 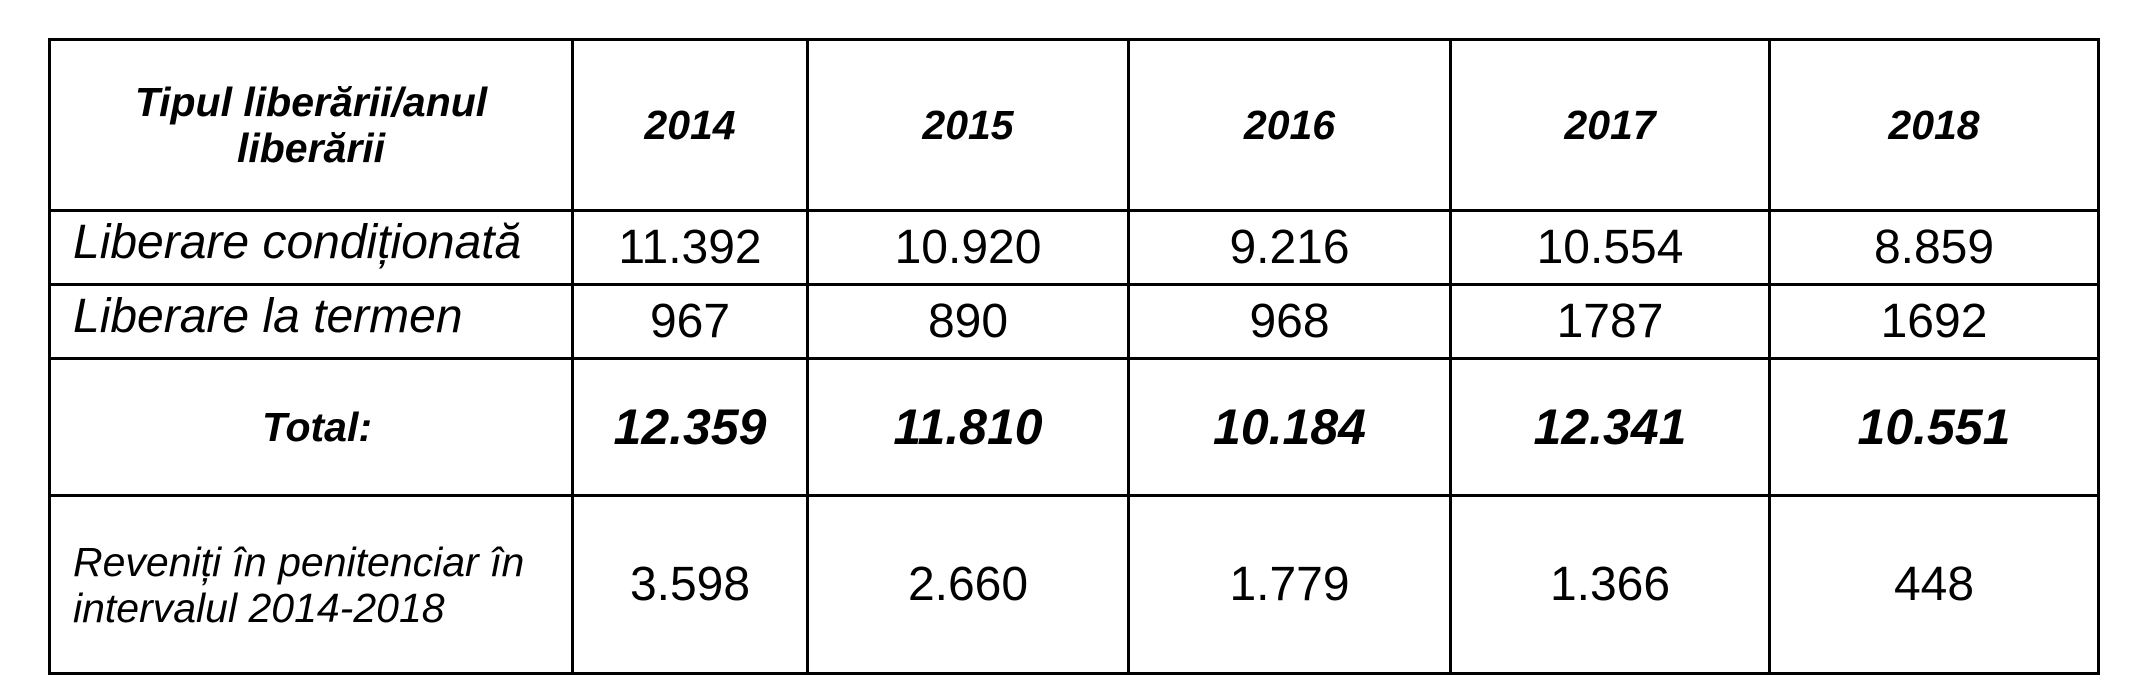 I want to click on header-year: 2017, so click(x=1610, y=125).